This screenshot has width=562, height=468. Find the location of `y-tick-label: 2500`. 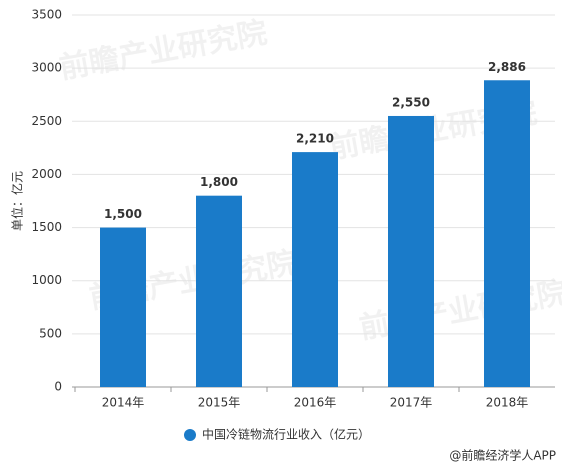

y-tick-label: 2500 is located at coordinates (46, 121).